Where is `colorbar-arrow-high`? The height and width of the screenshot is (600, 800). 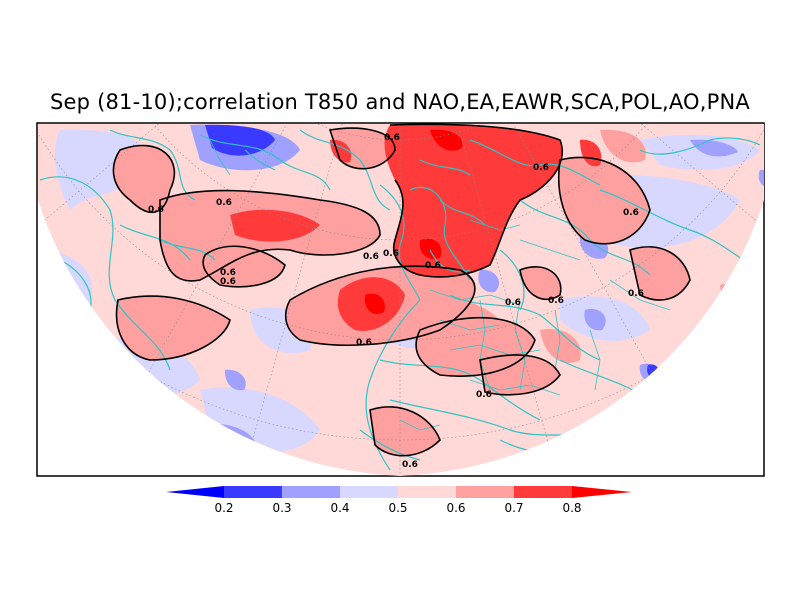 colorbar-arrow-high is located at coordinates (602, 492).